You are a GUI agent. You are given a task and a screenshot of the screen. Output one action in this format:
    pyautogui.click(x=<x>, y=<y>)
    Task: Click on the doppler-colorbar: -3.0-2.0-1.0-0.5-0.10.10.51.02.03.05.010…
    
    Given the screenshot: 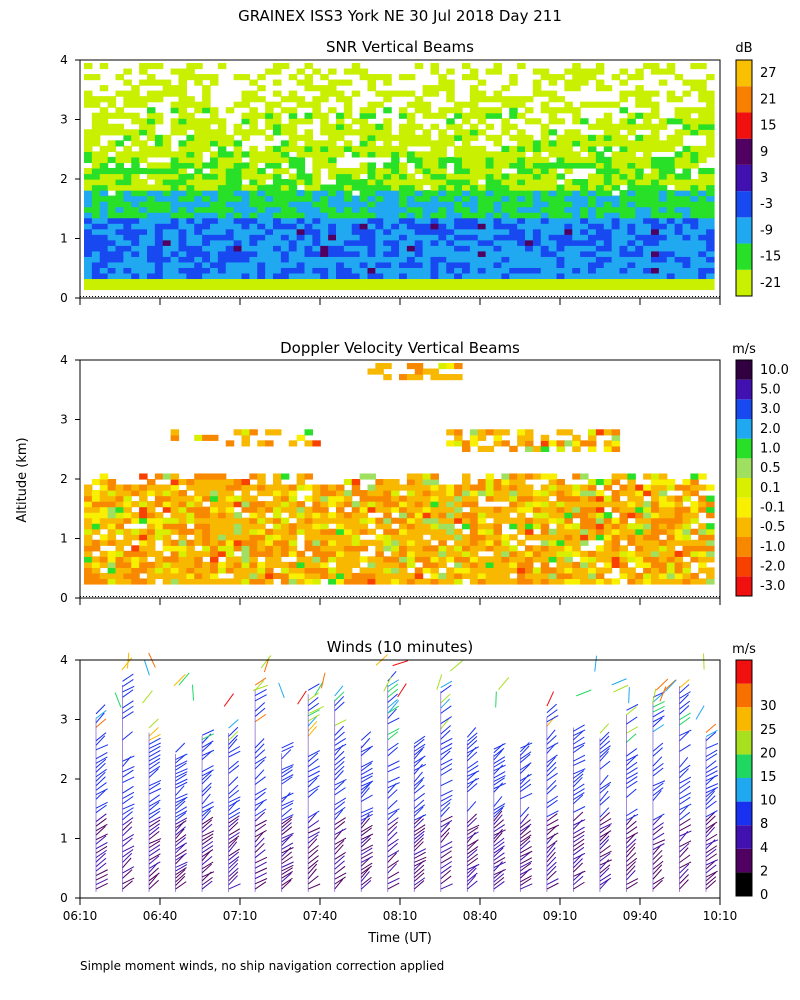 What is the action you would take?
    pyautogui.click(x=762, y=478)
    